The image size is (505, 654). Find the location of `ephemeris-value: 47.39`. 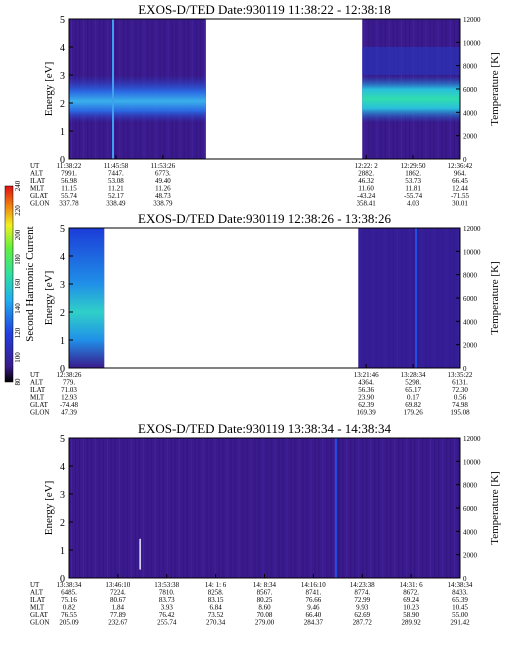

ephemeris-value: 47.39 is located at coordinates (69, 413).